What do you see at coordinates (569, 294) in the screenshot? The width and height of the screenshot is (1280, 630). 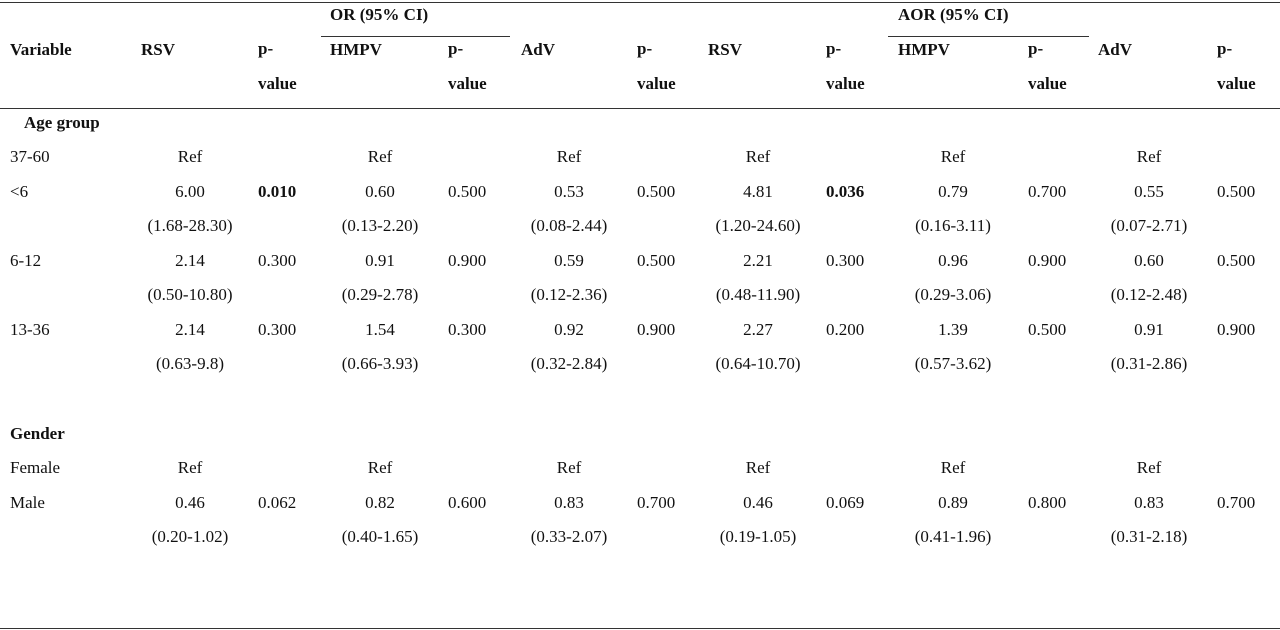 I see `confidence-interval-cell: (0.12-2.36)` at bounding box center [569, 294].